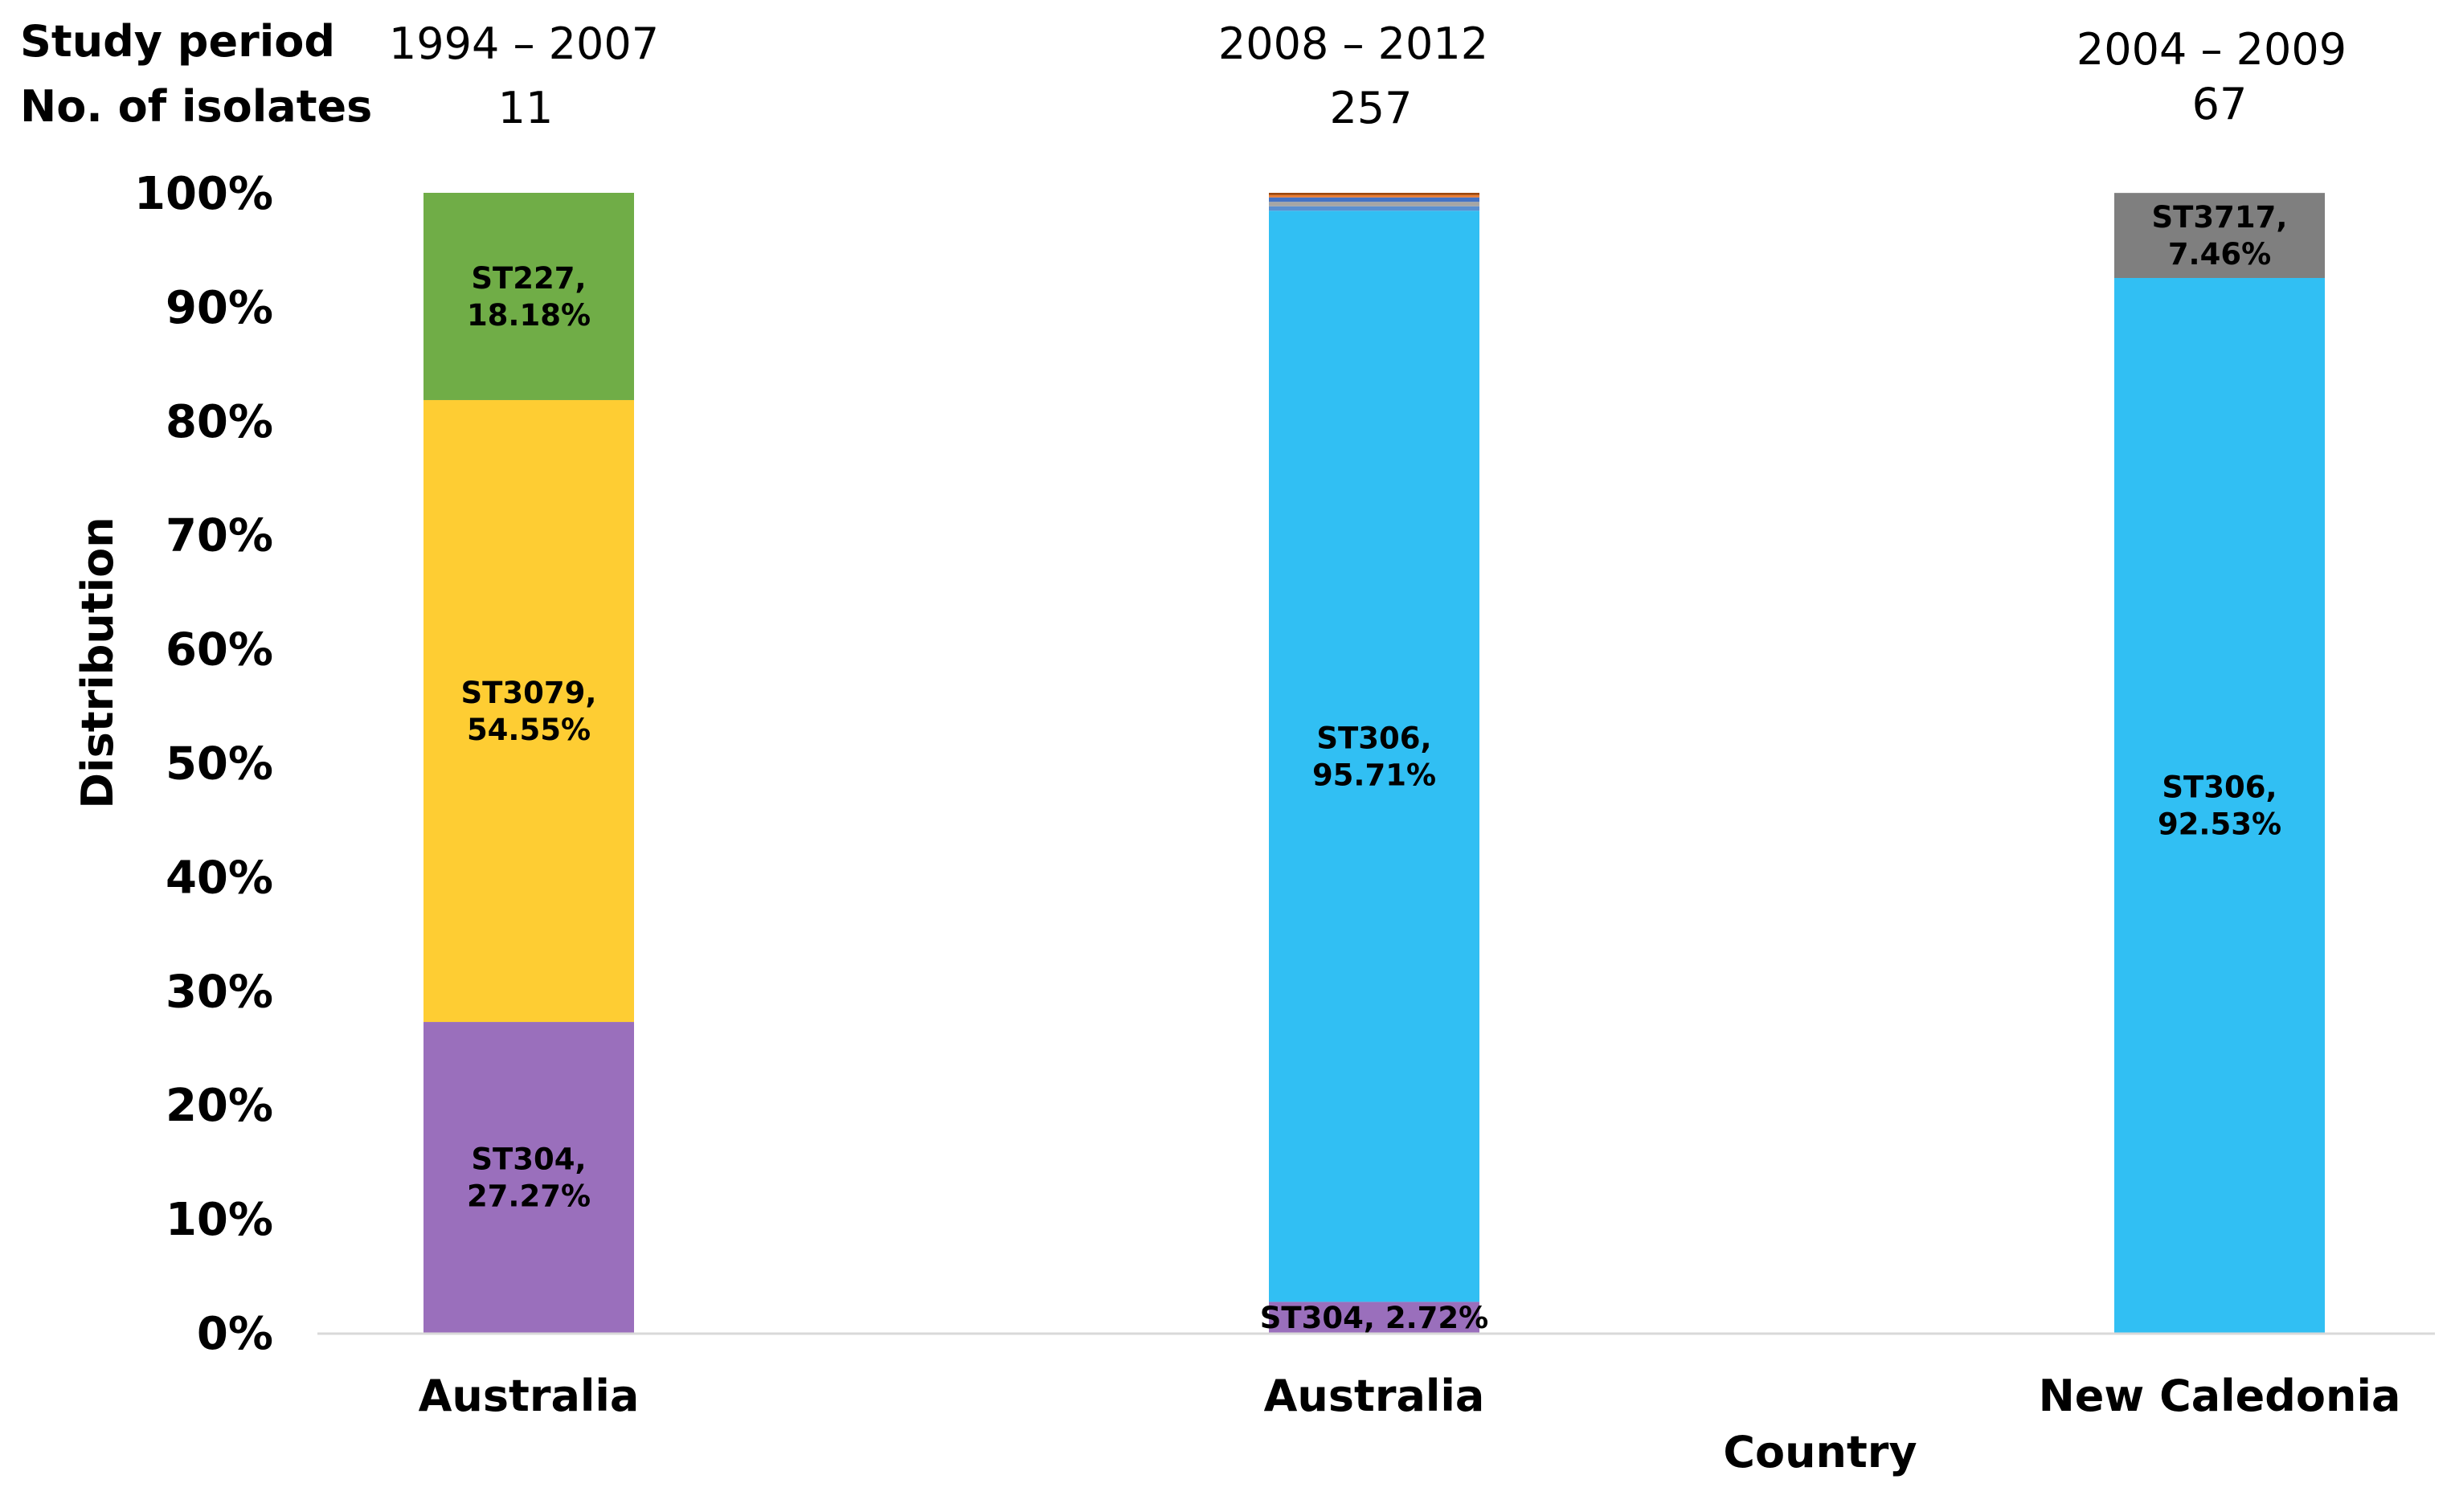 This screenshot has height=1512, width=2455. What do you see at coordinates (220, 536) in the screenshot?
I see `y-tick-label: 70%` at bounding box center [220, 536].